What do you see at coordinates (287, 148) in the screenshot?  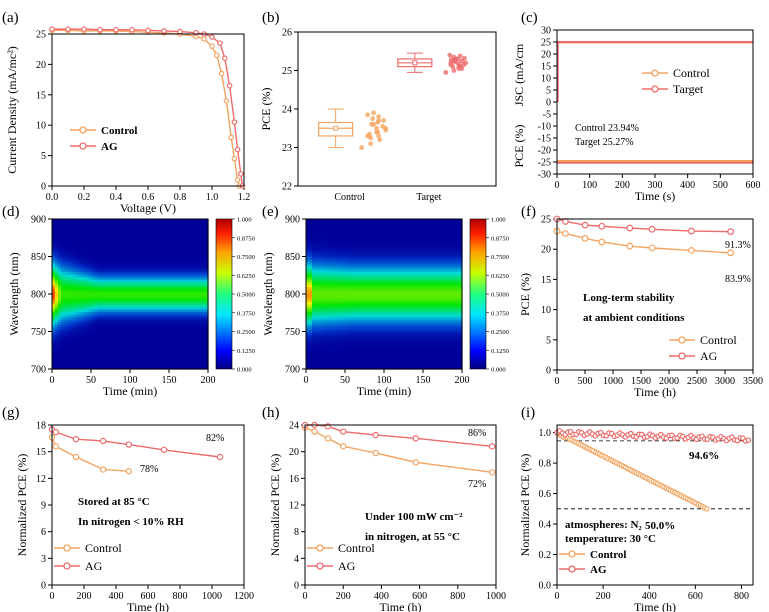 I see `y-tick-label: 23` at bounding box center [287, 148].